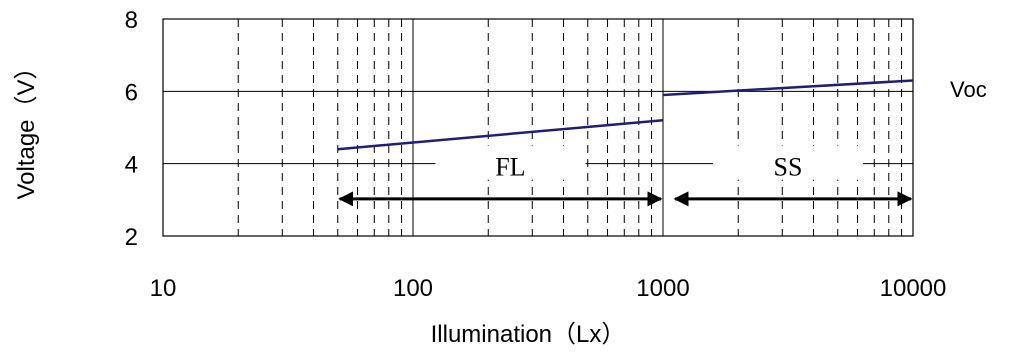  Describe the element at coordinates (625, 176) in the screenshot. I see `region-annotations: FL SS` at that location.